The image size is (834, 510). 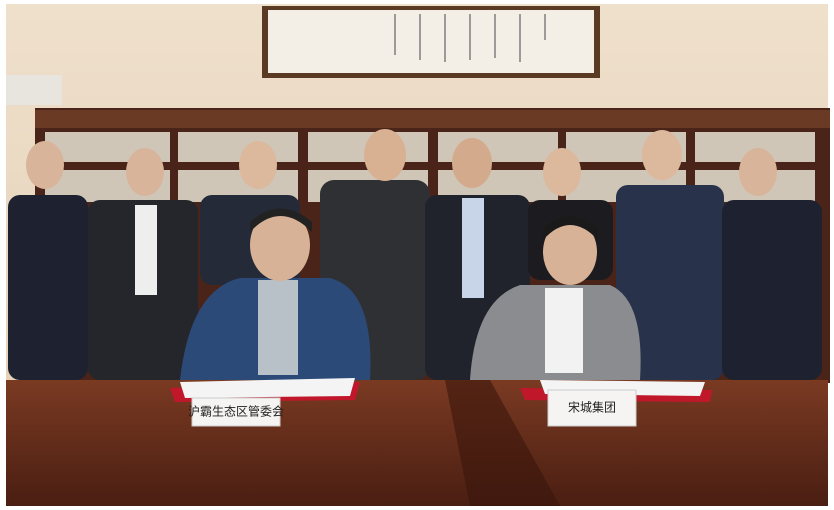 I want to click on name-card-text: 宋城集团, so click(x=592, y=407).